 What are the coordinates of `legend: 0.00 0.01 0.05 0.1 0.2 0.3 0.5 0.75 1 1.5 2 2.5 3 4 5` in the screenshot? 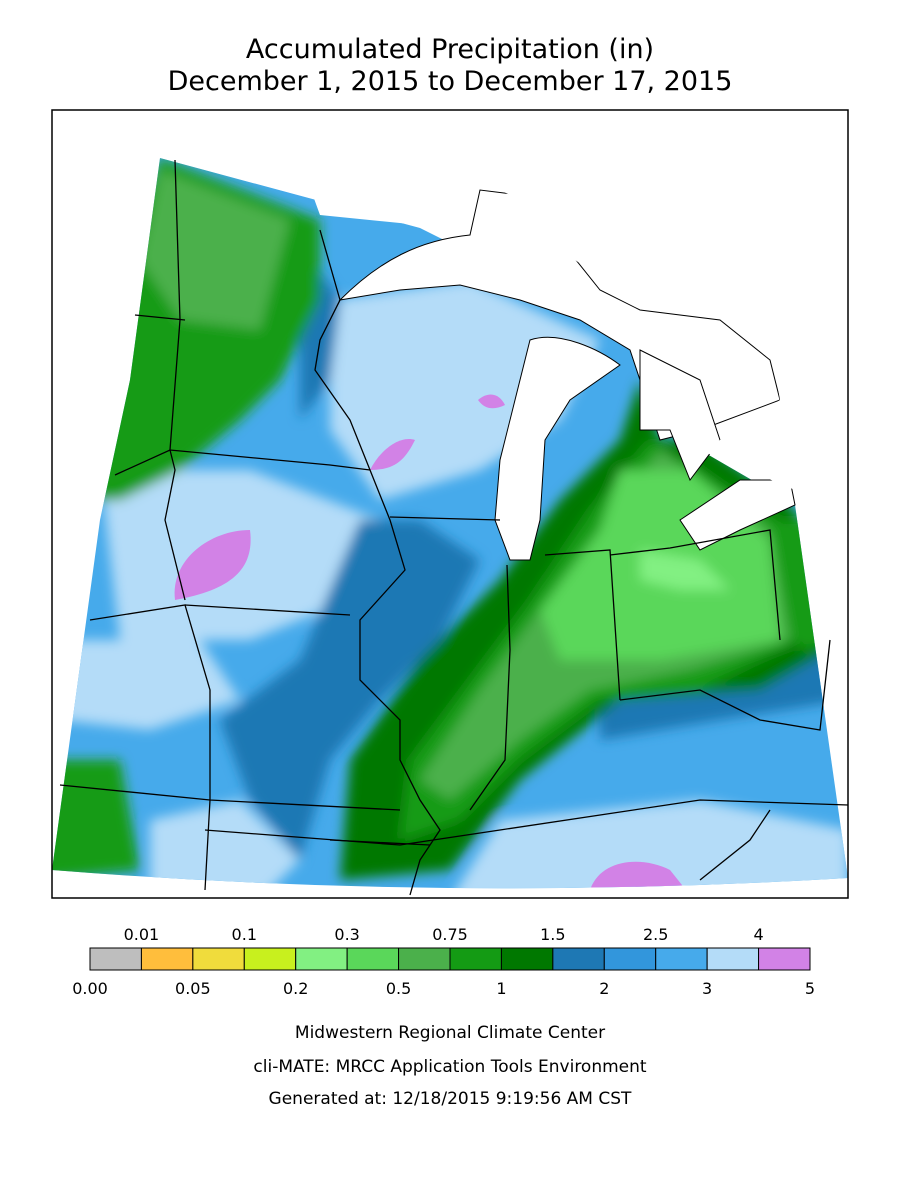 It's located at (443, 961).